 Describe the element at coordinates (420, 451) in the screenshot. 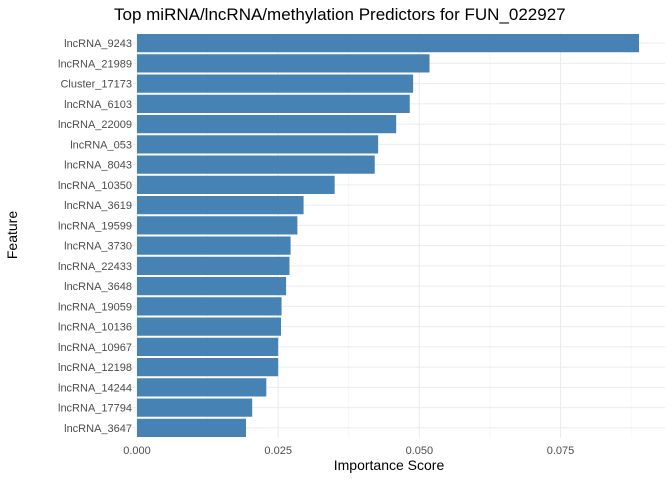

I see `x-tick-label: 0.050` at that location.